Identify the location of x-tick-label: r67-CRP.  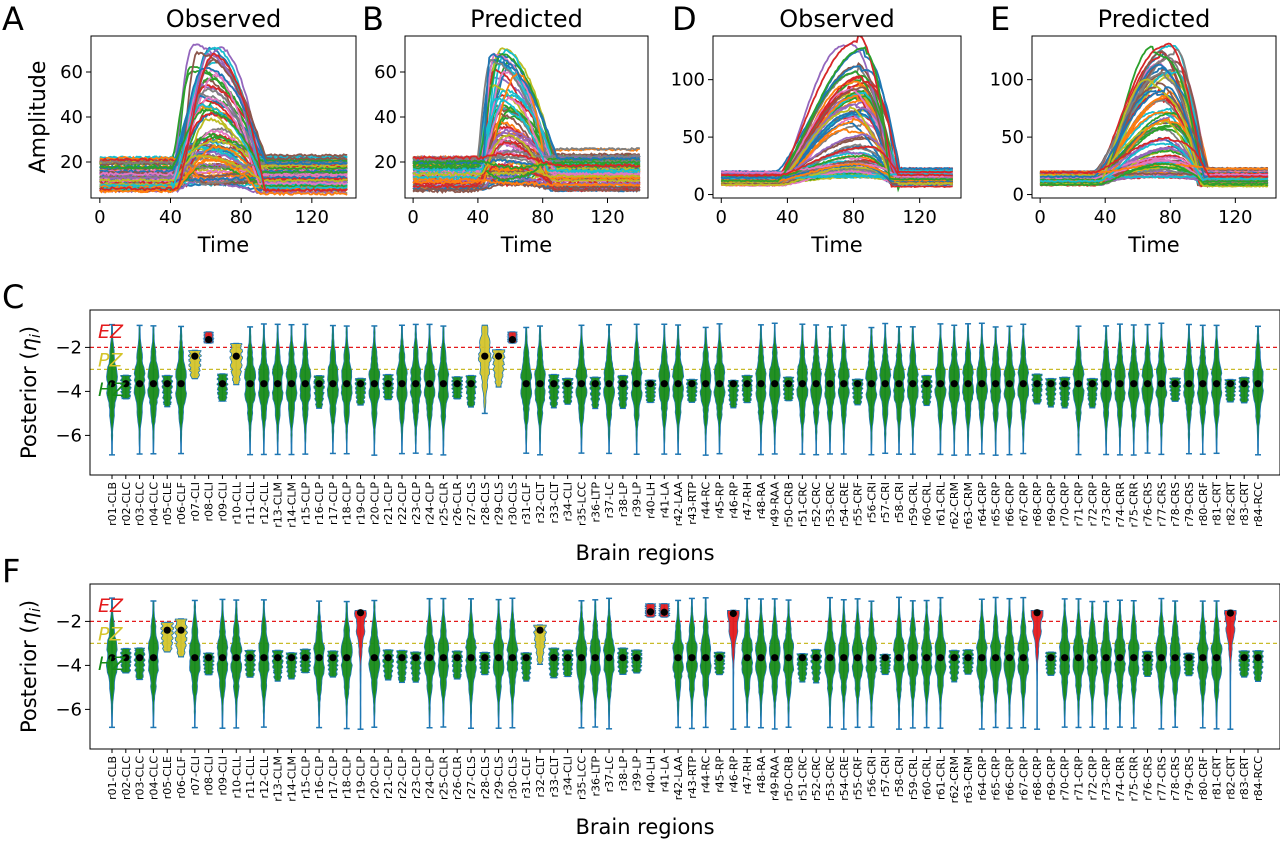
(1023, 778).